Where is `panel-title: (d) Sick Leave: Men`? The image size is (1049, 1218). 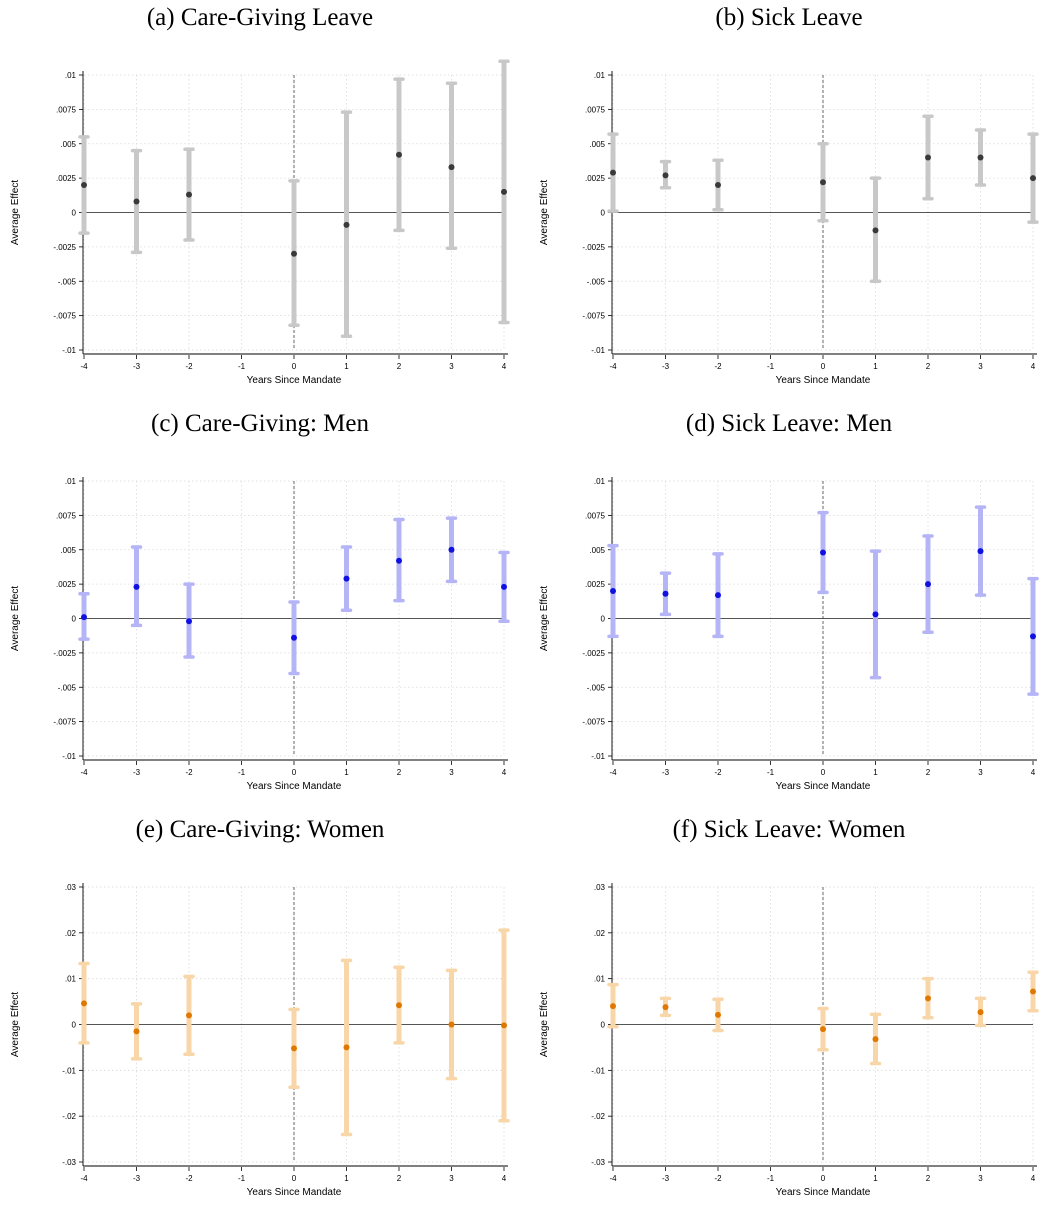
panel-title: (d) Sick Leave: Men is located at coordinates (789, 423).